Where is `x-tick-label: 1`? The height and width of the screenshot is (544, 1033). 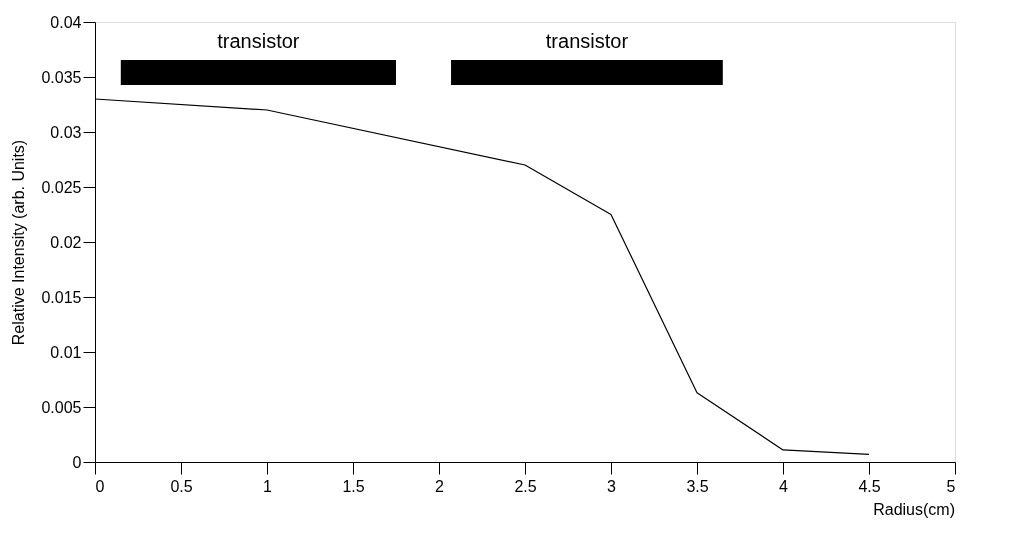
x-tick-label: 1 is located at coordinates (268, 486).